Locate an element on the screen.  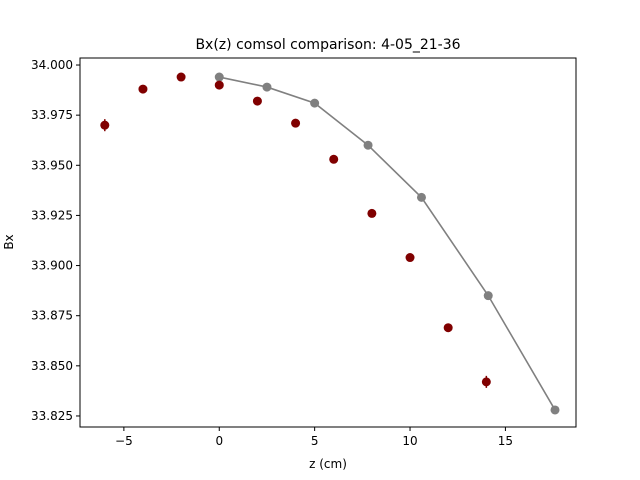
y-tick-label: 33.825 is located at coordinates (52, 416).